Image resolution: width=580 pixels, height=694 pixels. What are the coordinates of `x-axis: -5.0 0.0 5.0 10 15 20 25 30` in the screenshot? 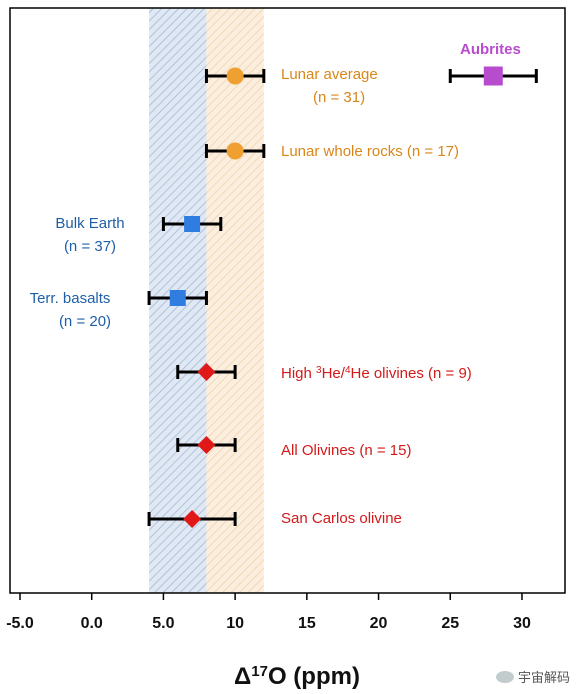 It's located at (268, 612).